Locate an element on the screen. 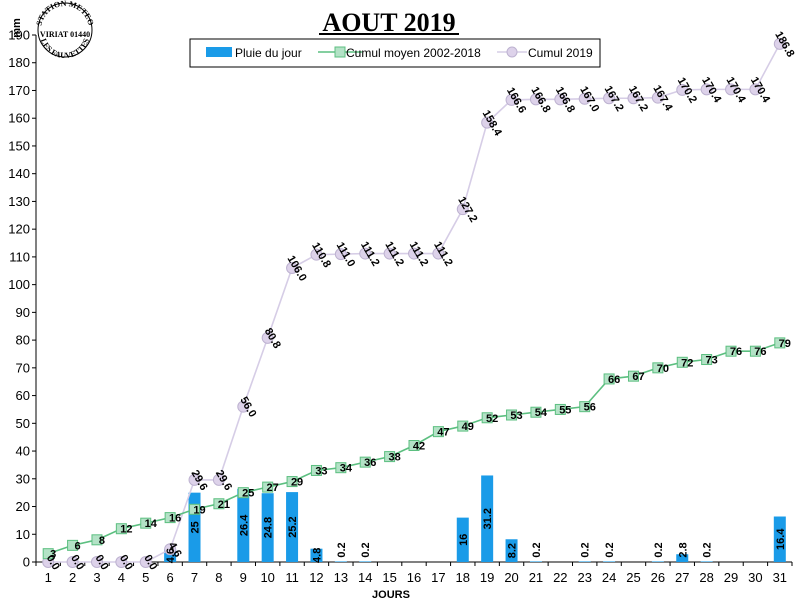 Image resolution: width=800 pixels, height=606 pixels. logo-line-3: LES FAUVETTES is located at coordinates (65, 48).